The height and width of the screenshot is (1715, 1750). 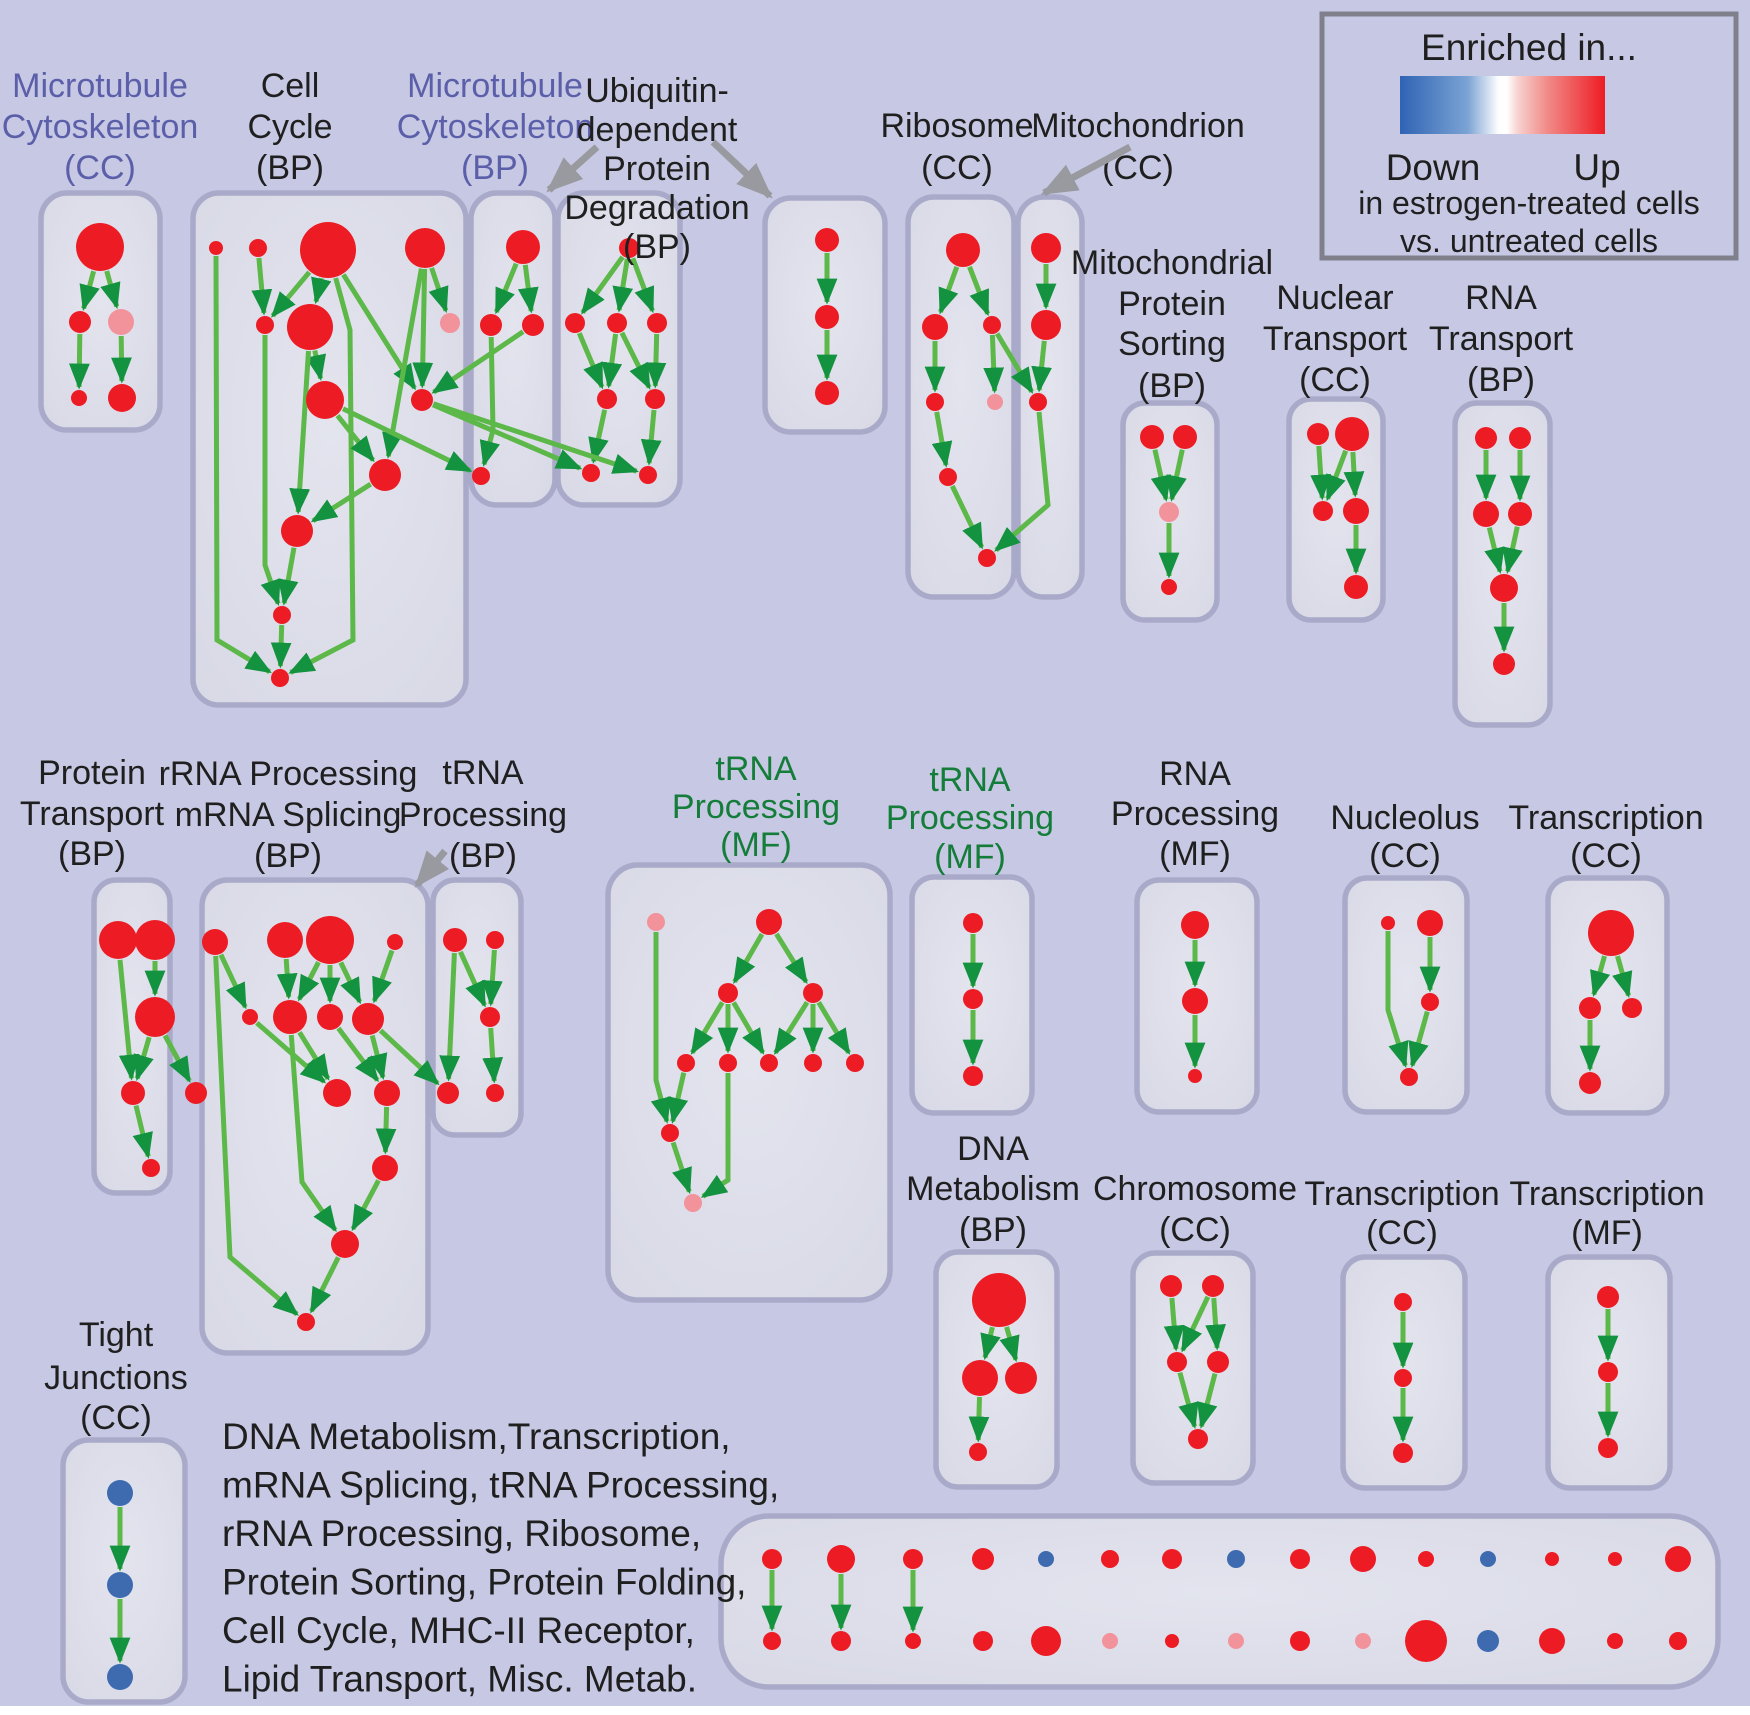 What do you see at coordinates (996, 1369) in the screenshot?
I see `cluster-box-dna_metab` at bounding box center [996, 1369].